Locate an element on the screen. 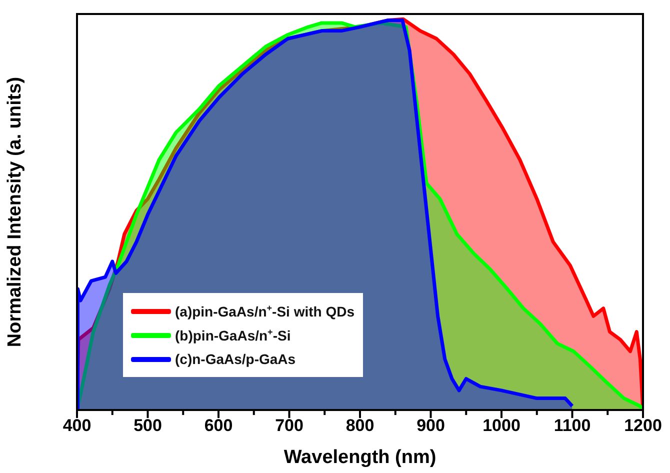 The height and width of the screenshot is (473, 670). x-tick-label: 500 is located at coordinates (148, 425).